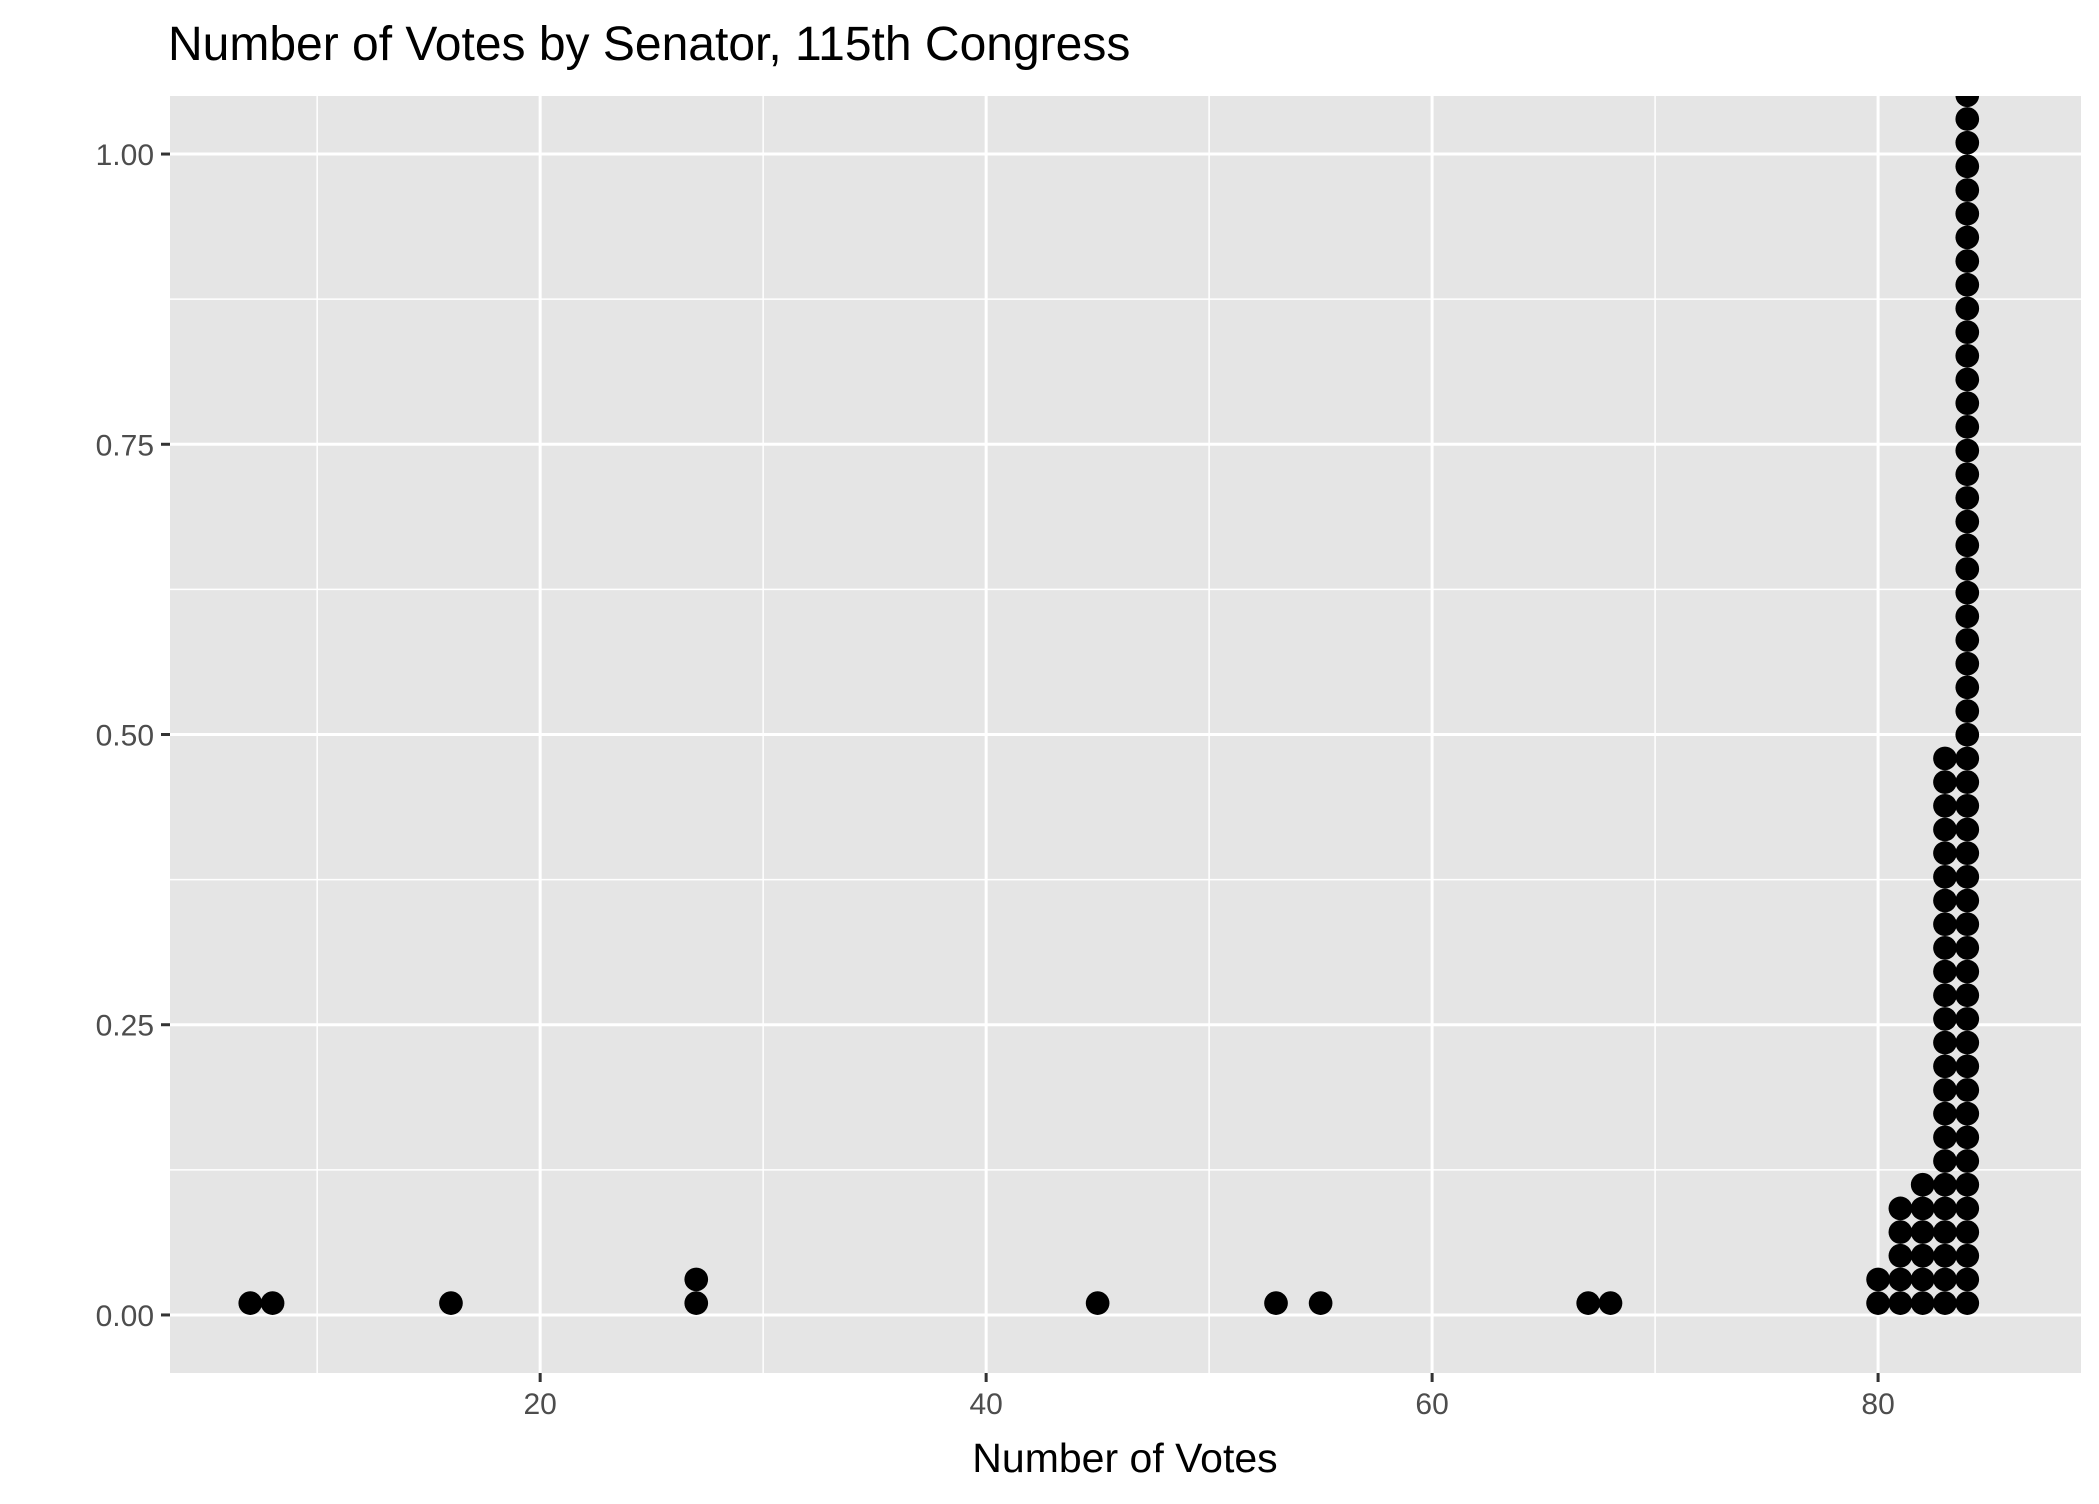 This screenshot has width=2099, height=1504. Describe the element at coordinates (1209, 1397) in the screenshot. I see `x-axis: 20 40 60 80` at that location.